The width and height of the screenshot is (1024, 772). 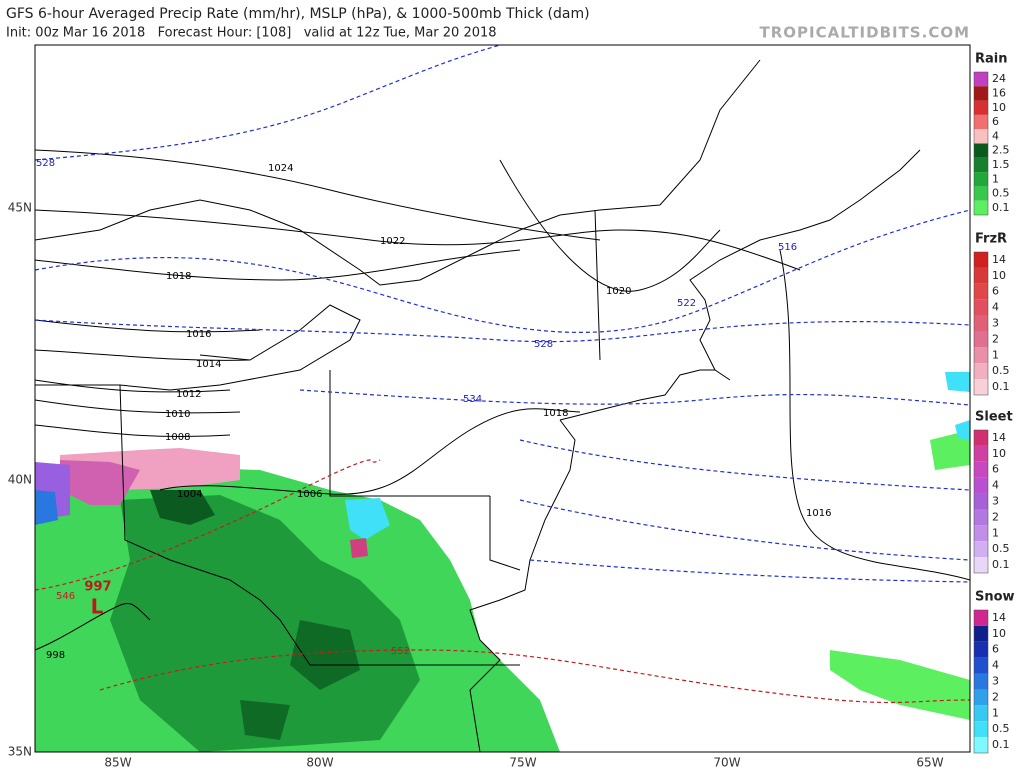 I want to click on lon-label: 70W, so click(x=726, y=763).